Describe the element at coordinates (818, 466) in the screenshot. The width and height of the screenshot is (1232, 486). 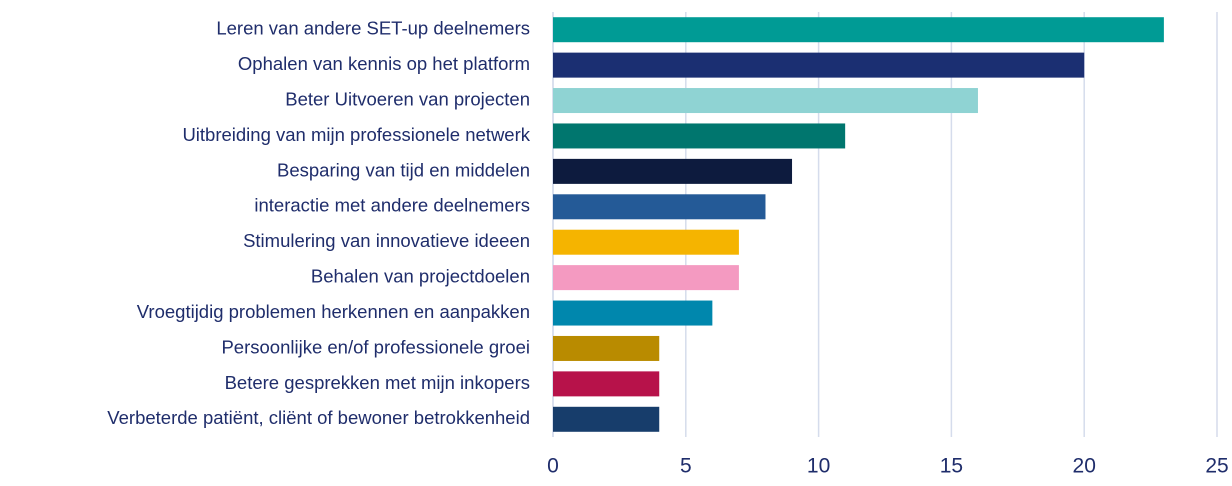
I see `x-tick-label: 10` at that location.